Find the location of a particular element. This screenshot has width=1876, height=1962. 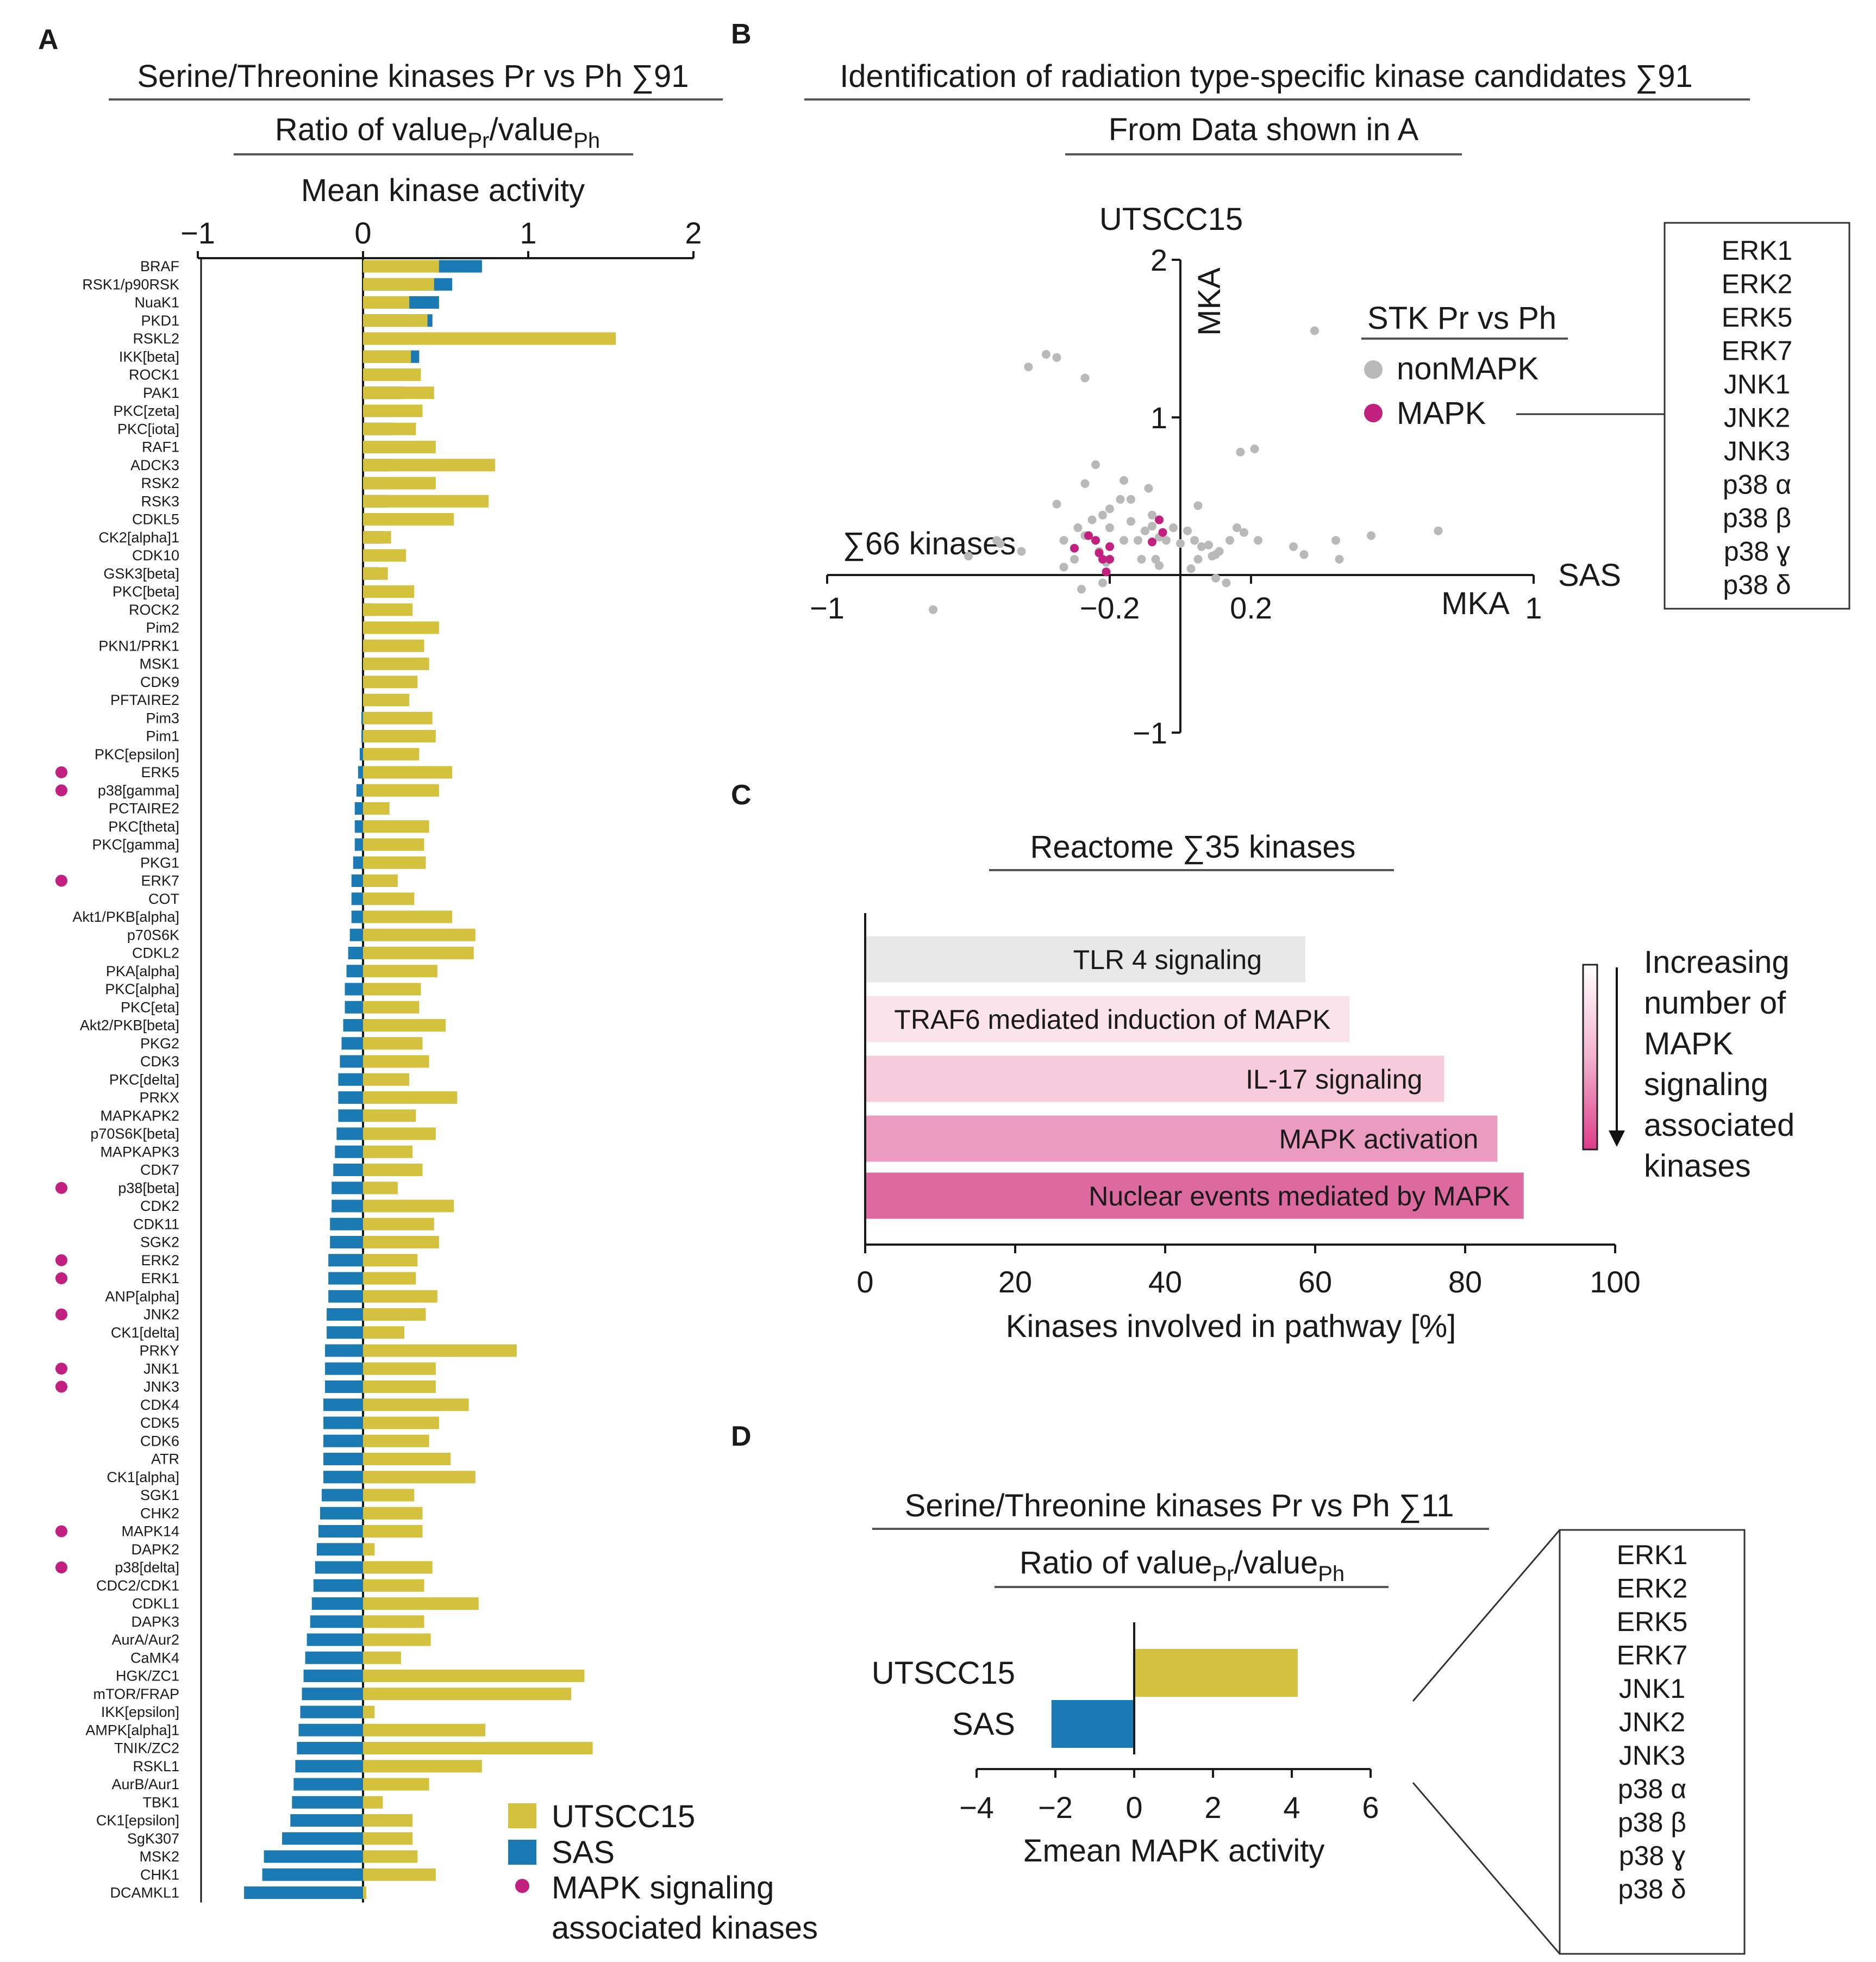

panel-a-subtitle: Ratio of valuePr/valuePh is located at coordinates (438, 132).